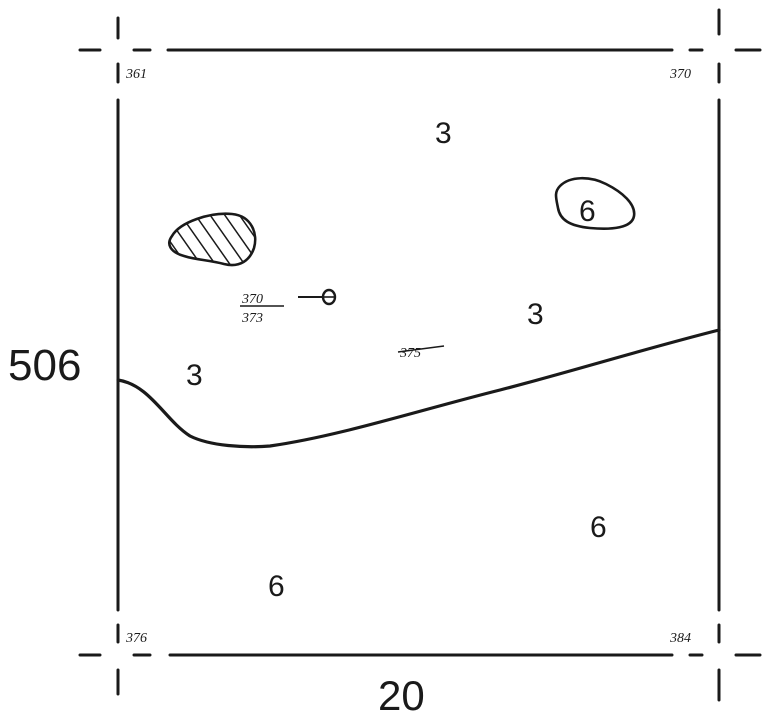 The width and height of the screenshot is (763, 718). Describe the element at coordinates (194, 375) in the screenshot. I see `unit-label-left: 3` at that location.